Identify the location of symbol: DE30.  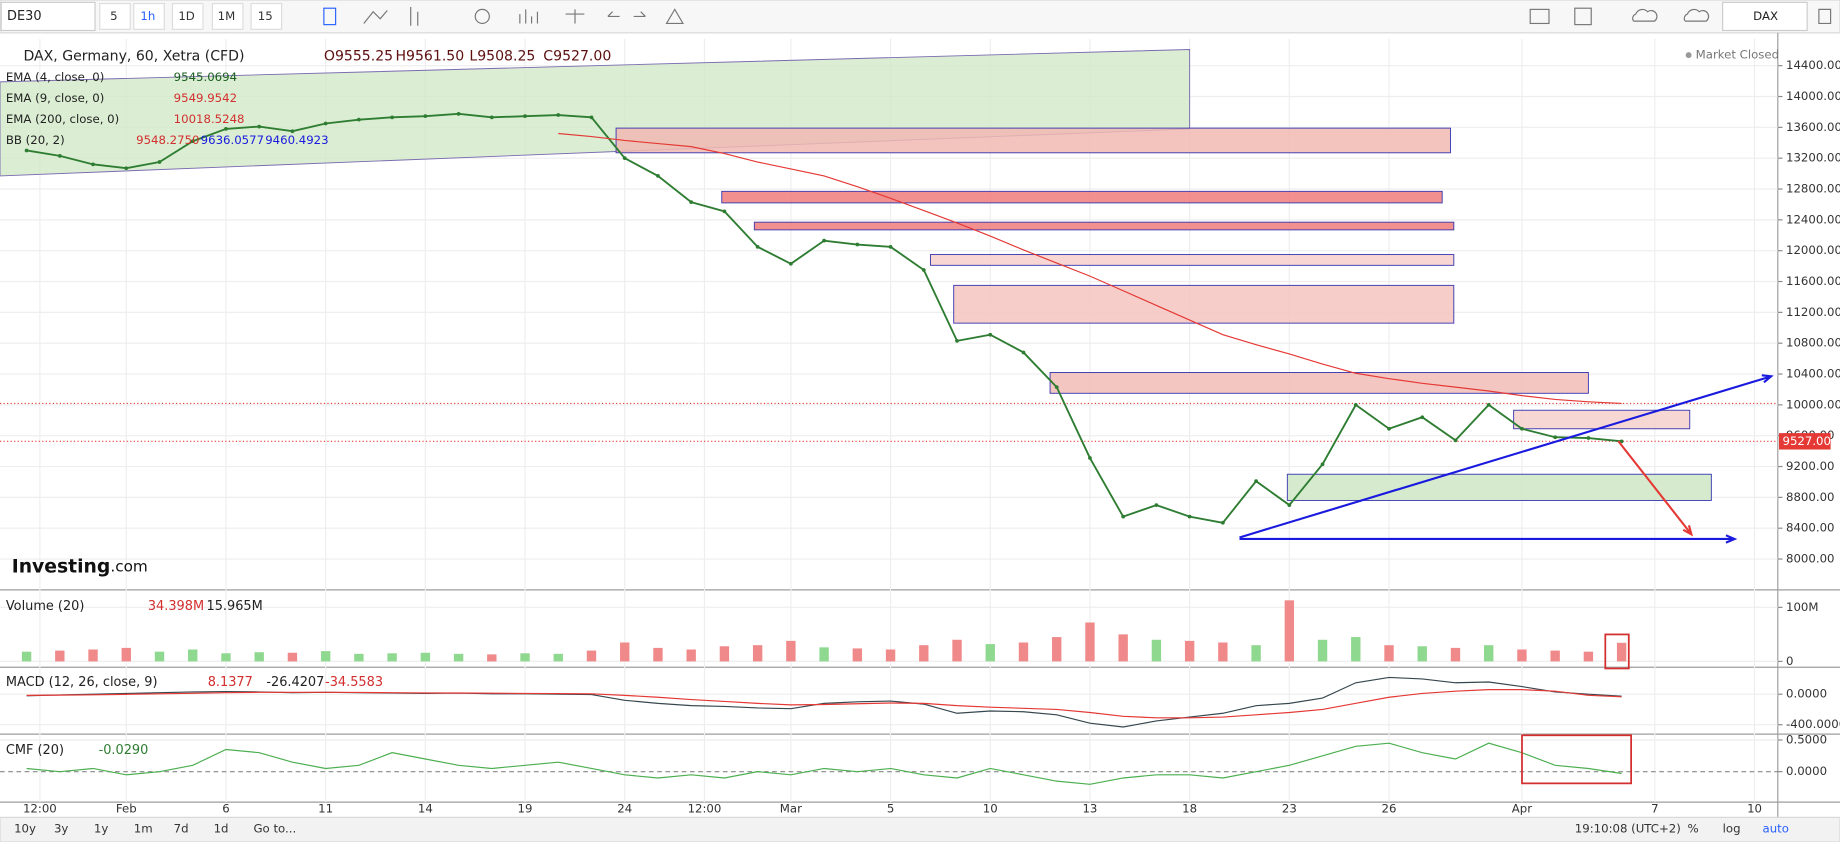
(24, 16).